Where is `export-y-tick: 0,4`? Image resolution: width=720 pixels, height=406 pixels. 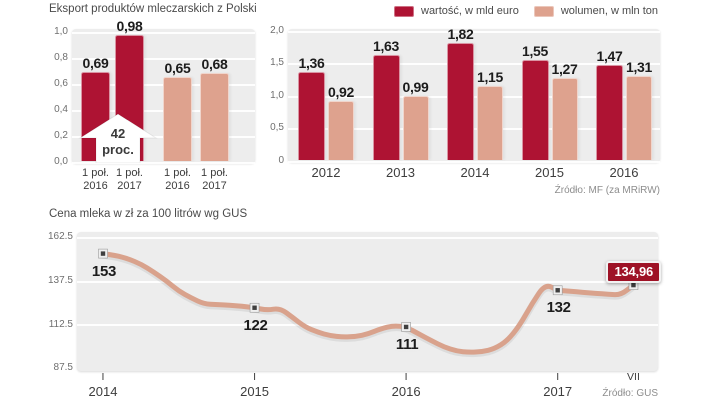 export-y-tick: 0,4 is located at coordinates (61, 109).